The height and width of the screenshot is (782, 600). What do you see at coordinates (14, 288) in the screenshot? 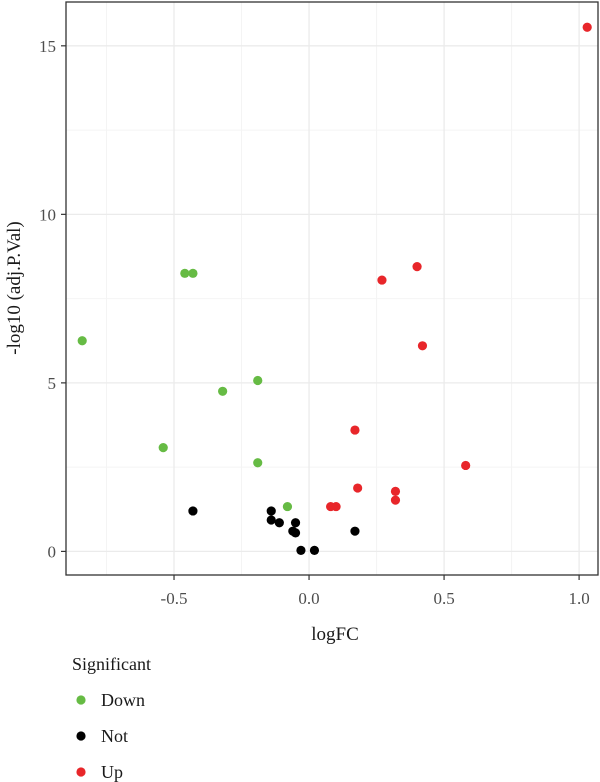
I see `y-axis-title: -log10 (adj.P.Val)` at bounding box center [14, 288].